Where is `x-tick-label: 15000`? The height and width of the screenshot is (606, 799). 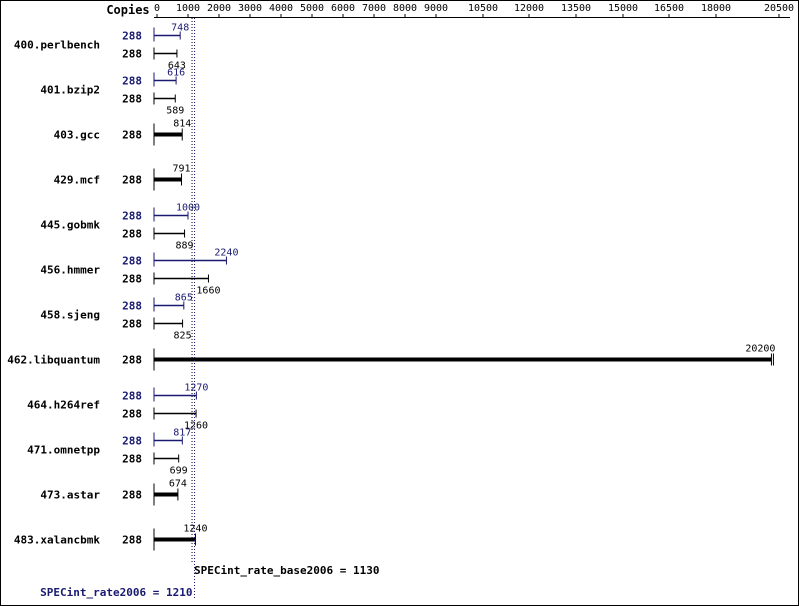
x-tick-label: 15000 is located at coordinates (623, 8).